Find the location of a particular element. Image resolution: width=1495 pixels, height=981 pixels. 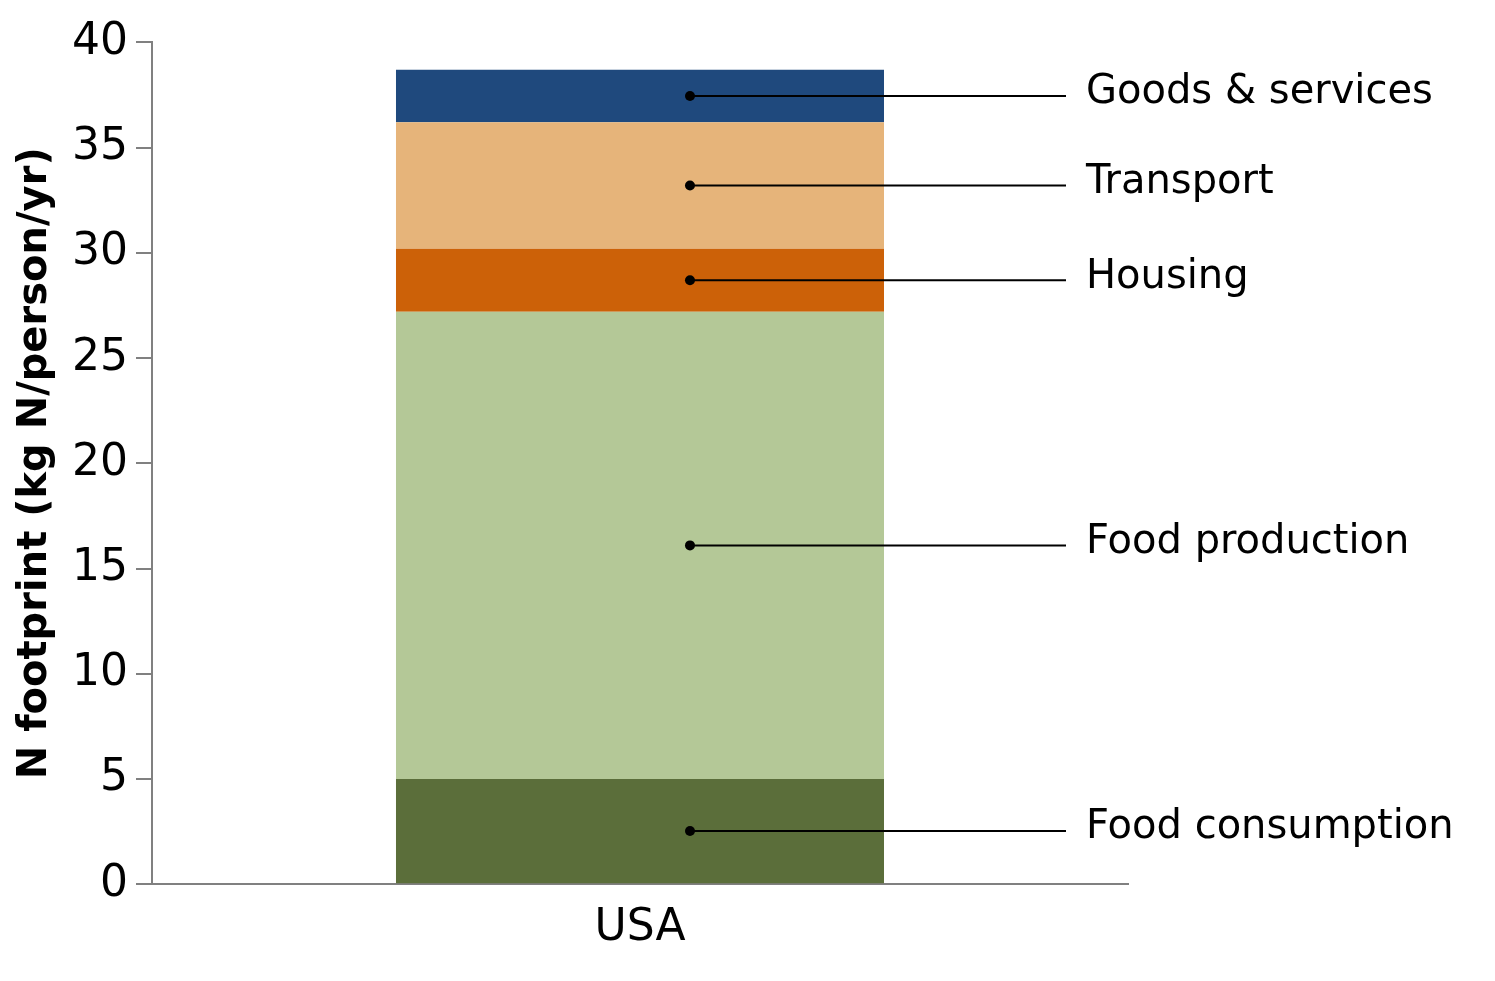

text: Transport is located at coordinates (1179, 178).